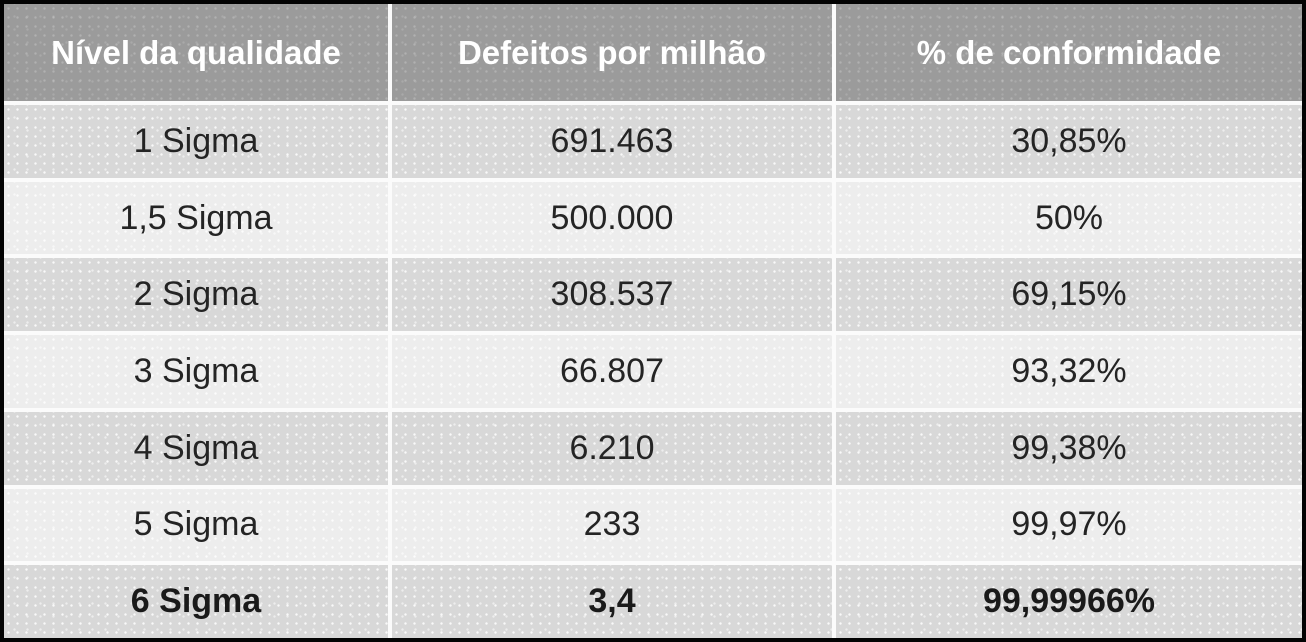  What do you see at coordinates (1069, 52) in the screenshot?
I see `column-header-conformity-percent: % de conformidade` at bounding box center [1069, 52].